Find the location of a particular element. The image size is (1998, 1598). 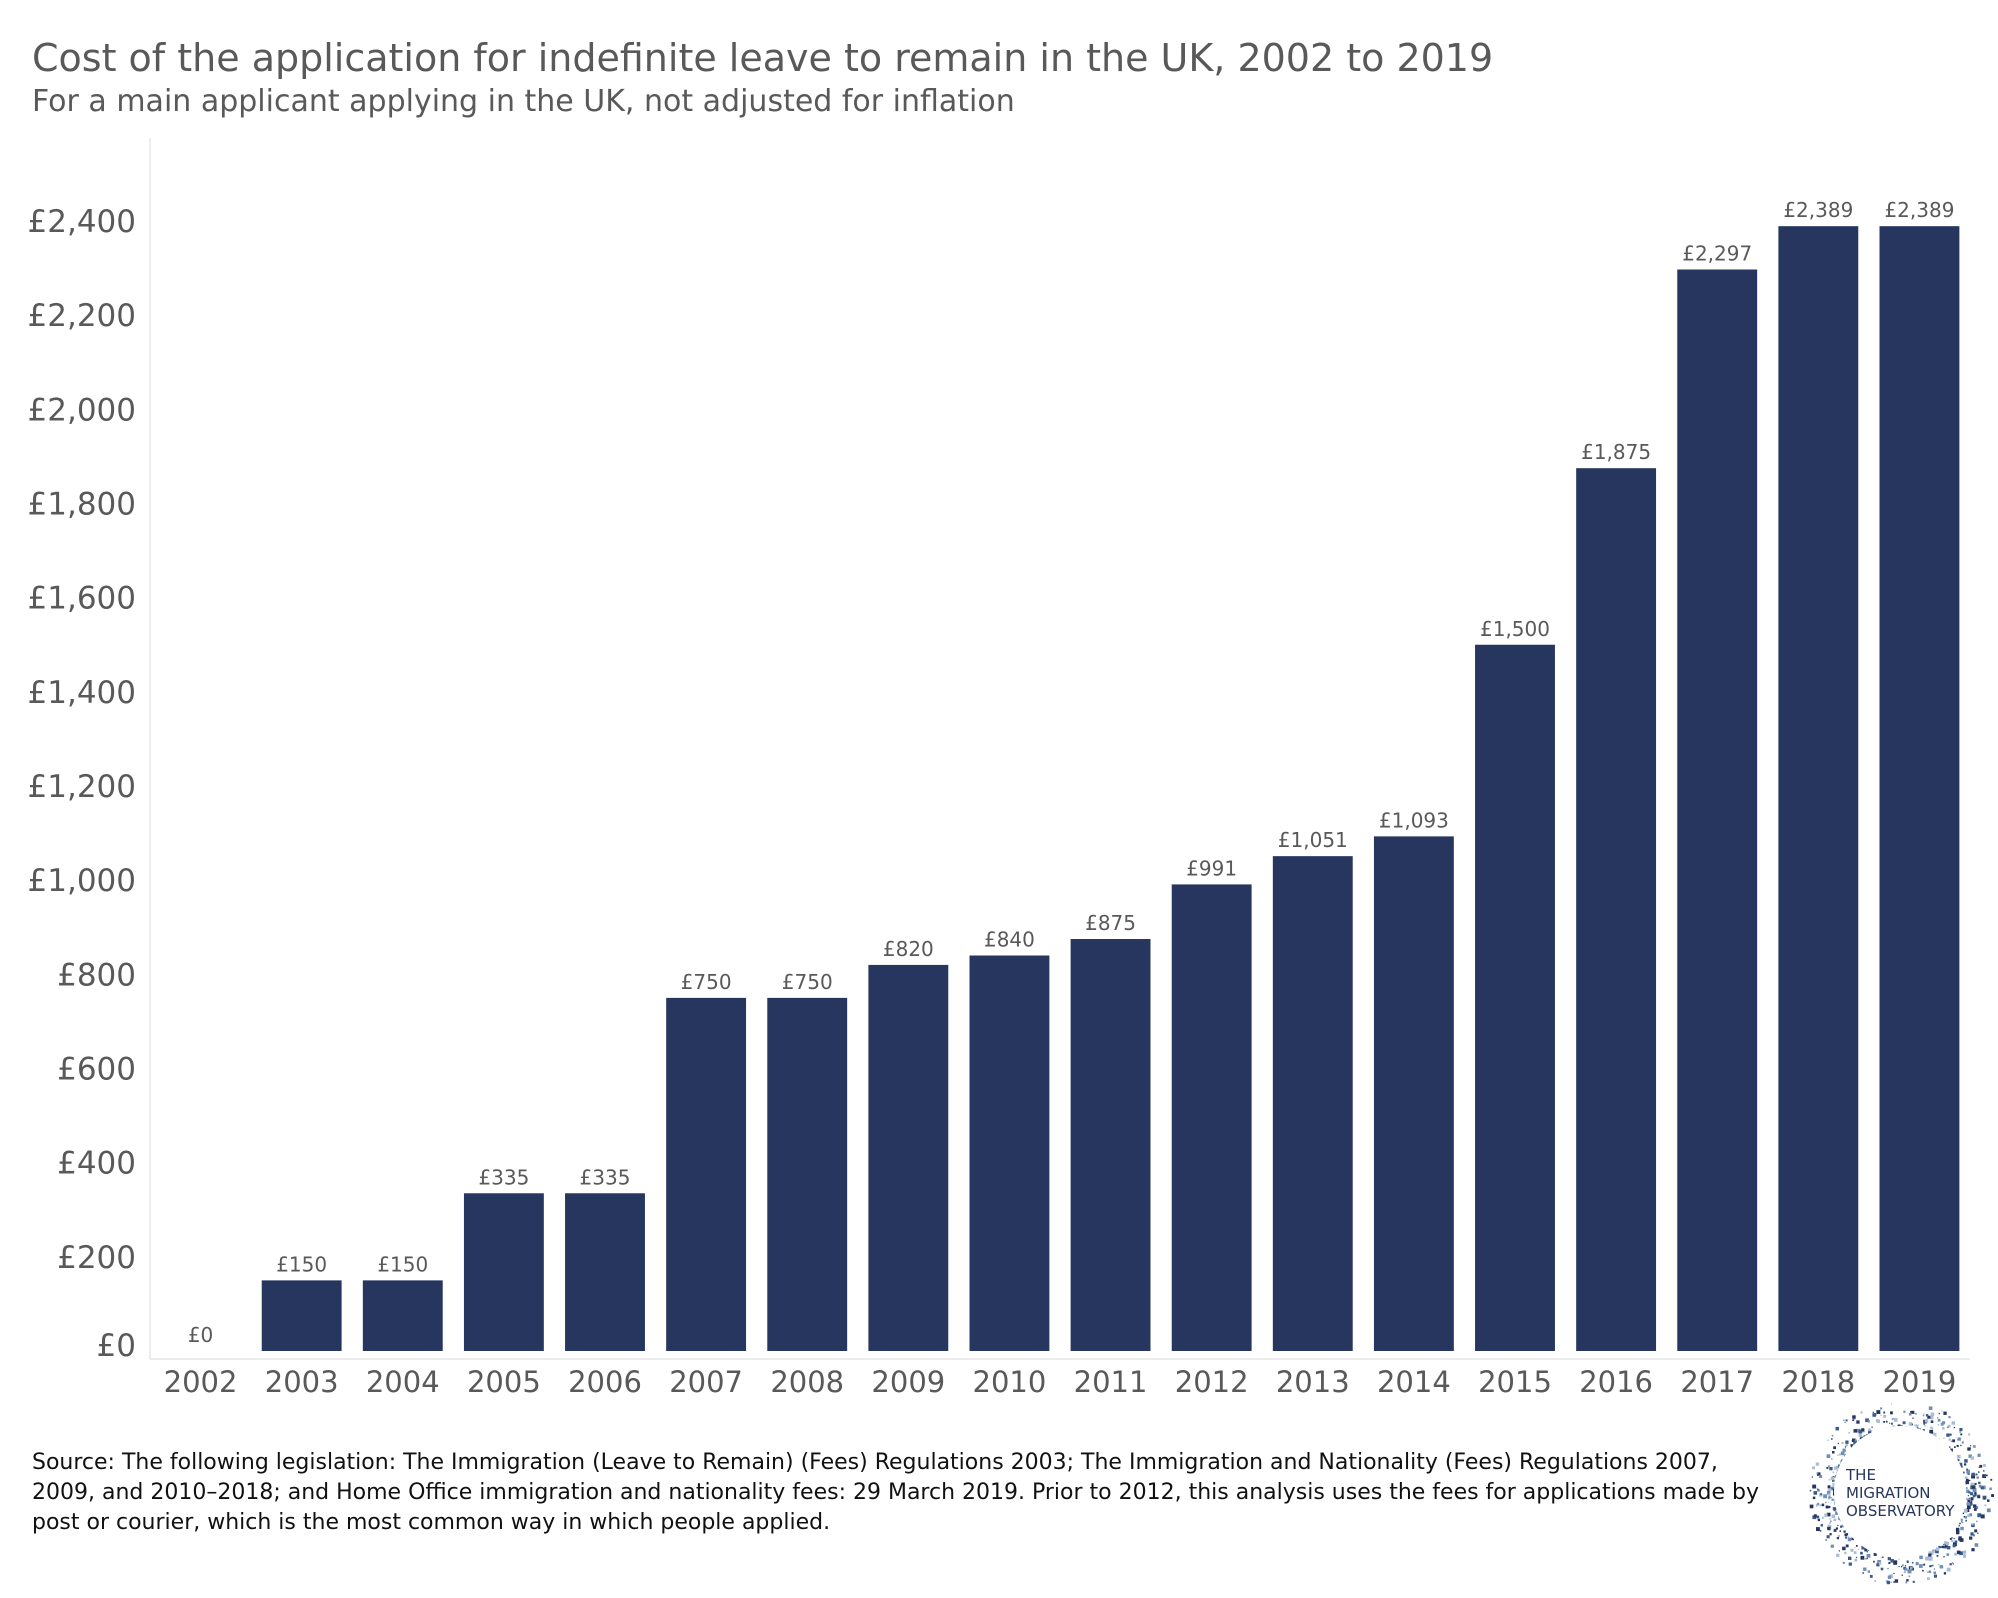

y-tick-label: £600 is located at coordinates (96, 1070).